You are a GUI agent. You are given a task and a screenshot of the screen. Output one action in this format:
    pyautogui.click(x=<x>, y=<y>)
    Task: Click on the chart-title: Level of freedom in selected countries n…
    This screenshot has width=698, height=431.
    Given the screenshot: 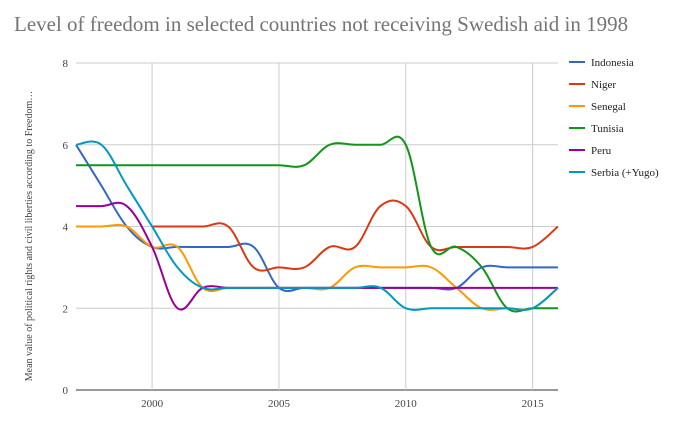 What is the action you would take?
    pyautogui.click(x=321, y=24)
    